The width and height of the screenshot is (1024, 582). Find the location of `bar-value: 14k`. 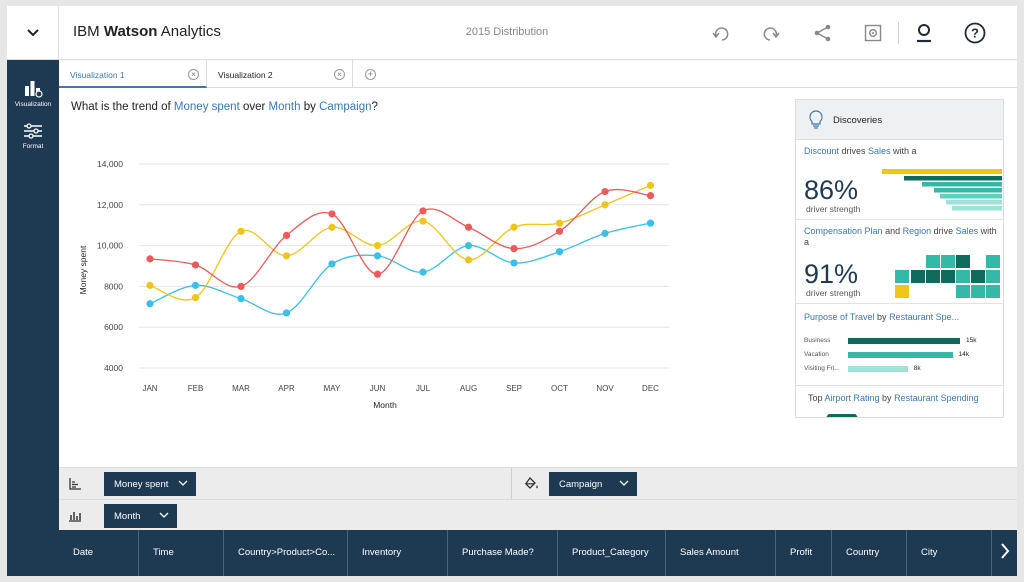

bar-value: 14k is located at coordinates (964, 354).